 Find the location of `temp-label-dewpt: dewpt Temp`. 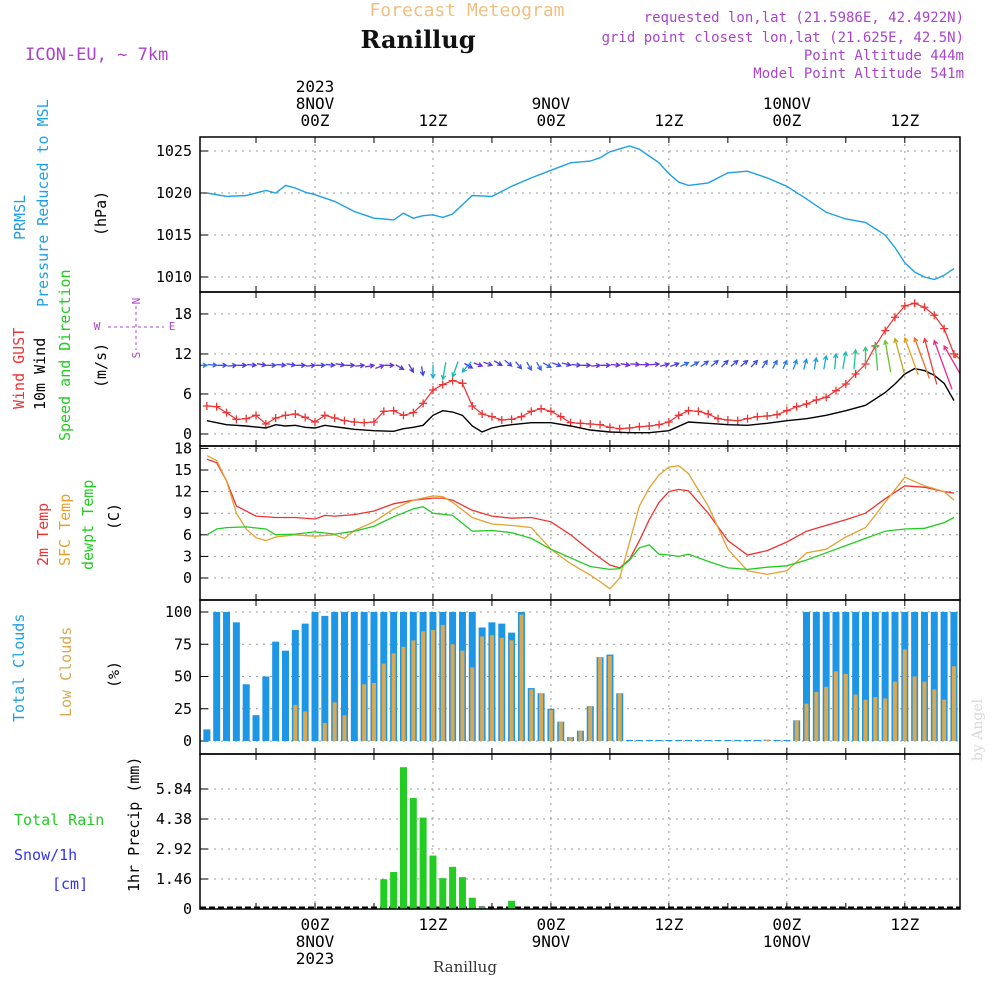

temp-label-dewpt: dewpt Temp is located at coordinates (88, 525).